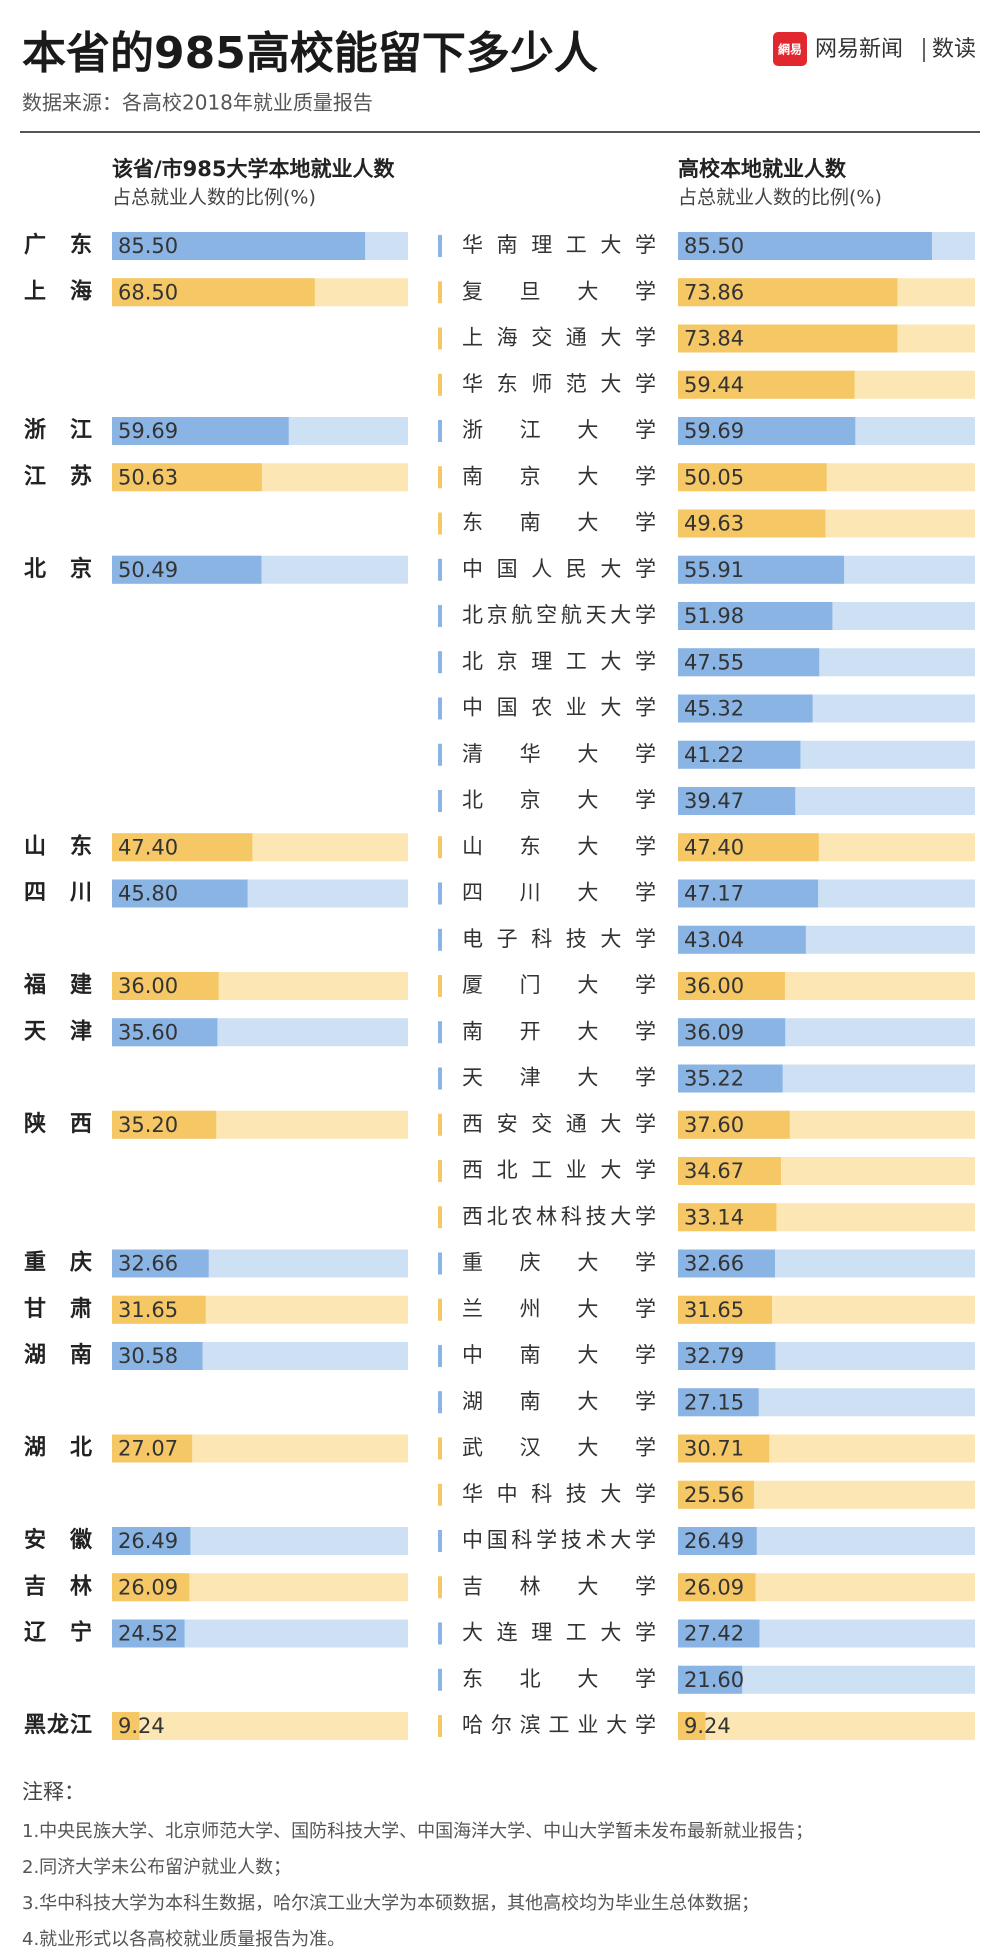 The width and height of the screenshot is (1000, 1956). I want to click on logo-icon-text: 網易, so click(790, 49).